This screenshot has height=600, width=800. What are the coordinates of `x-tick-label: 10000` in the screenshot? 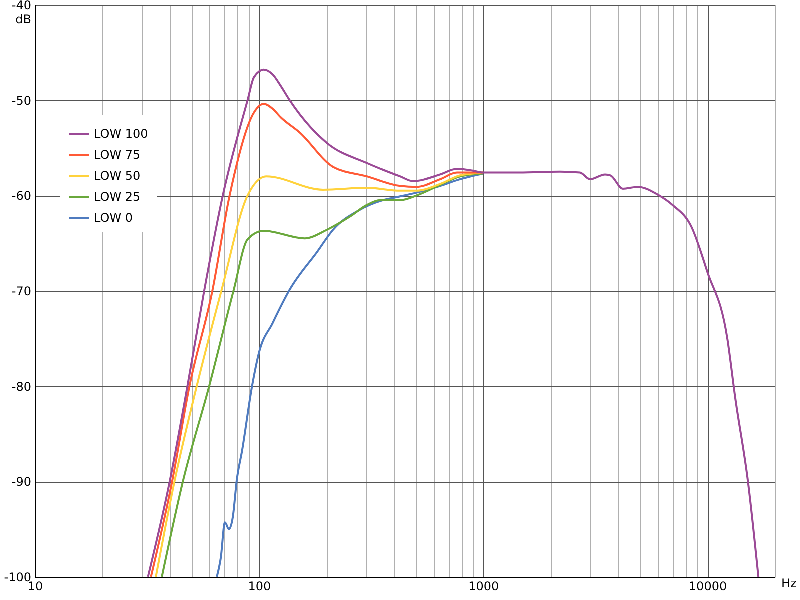 It's located at (708, 587).